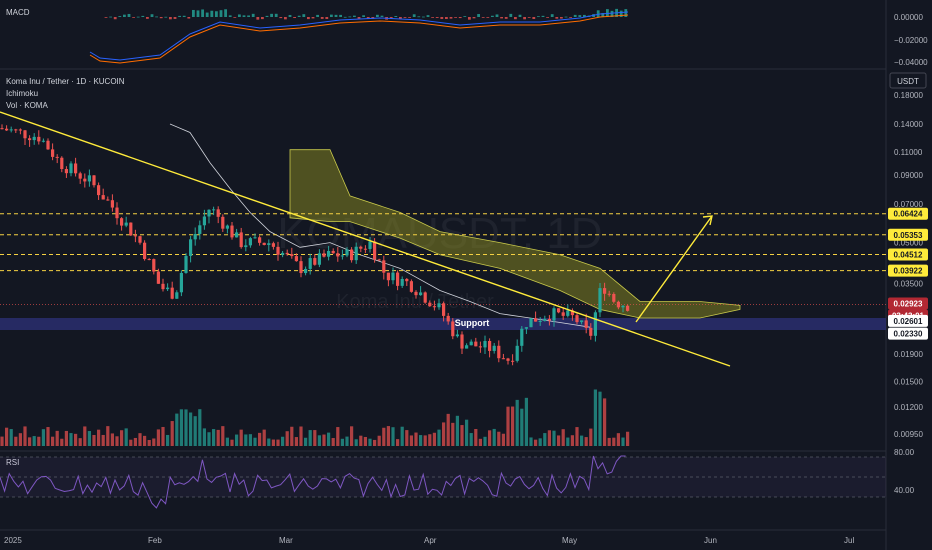  Describe the element at coordinates (908, 434) in the screenshot. I see `price-tick: 0.00950` at that location.